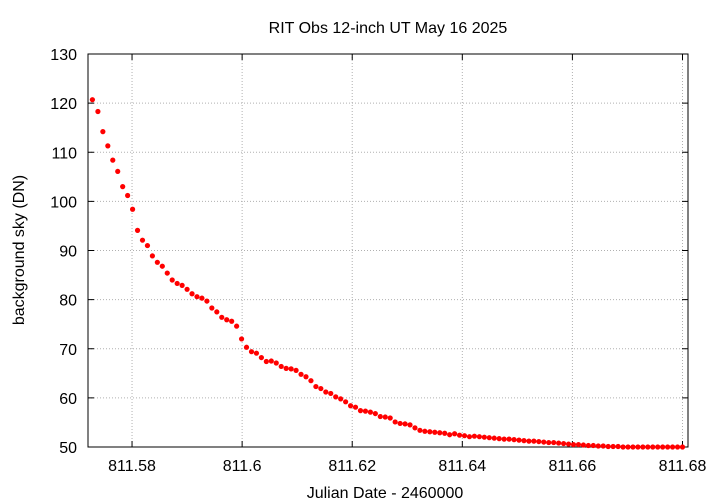 This screenshot has height=504, width=720. I want to click on y-tick-label: 110, so click(64, 153).